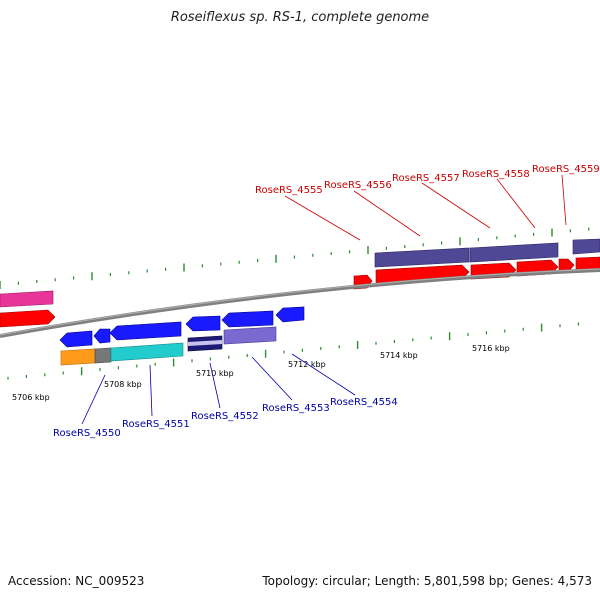 This screenshot has height=600, width=600. I want to click on length-label: Length:, so click(397, 581).